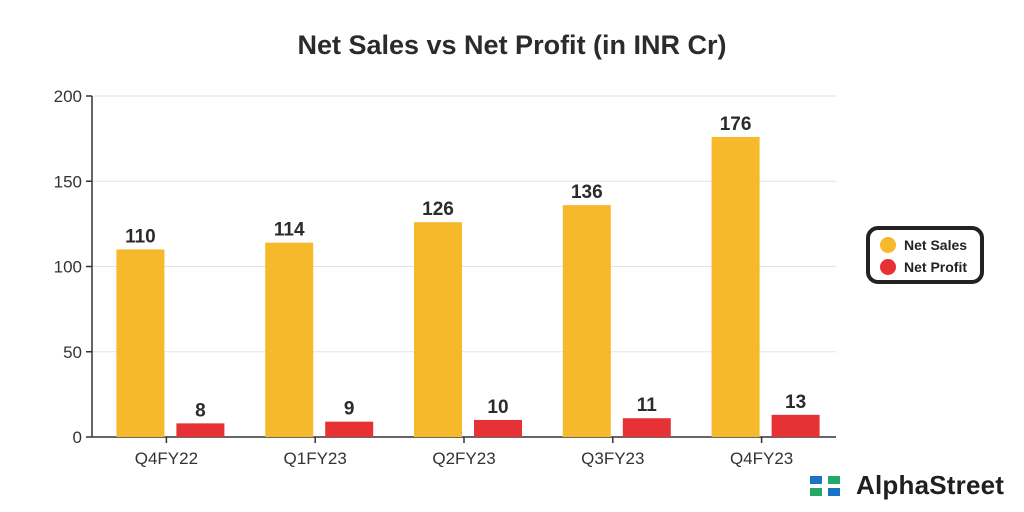  What do you see at coordinates (315, 458) in the screenshot?
I see `x-tick-label: Q1FY23` at bounding box center [315, 458].